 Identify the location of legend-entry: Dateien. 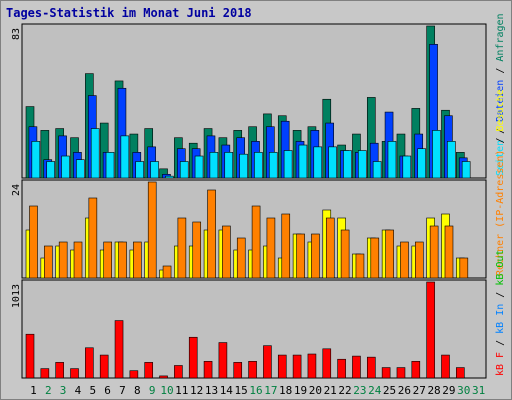
(500, 101).